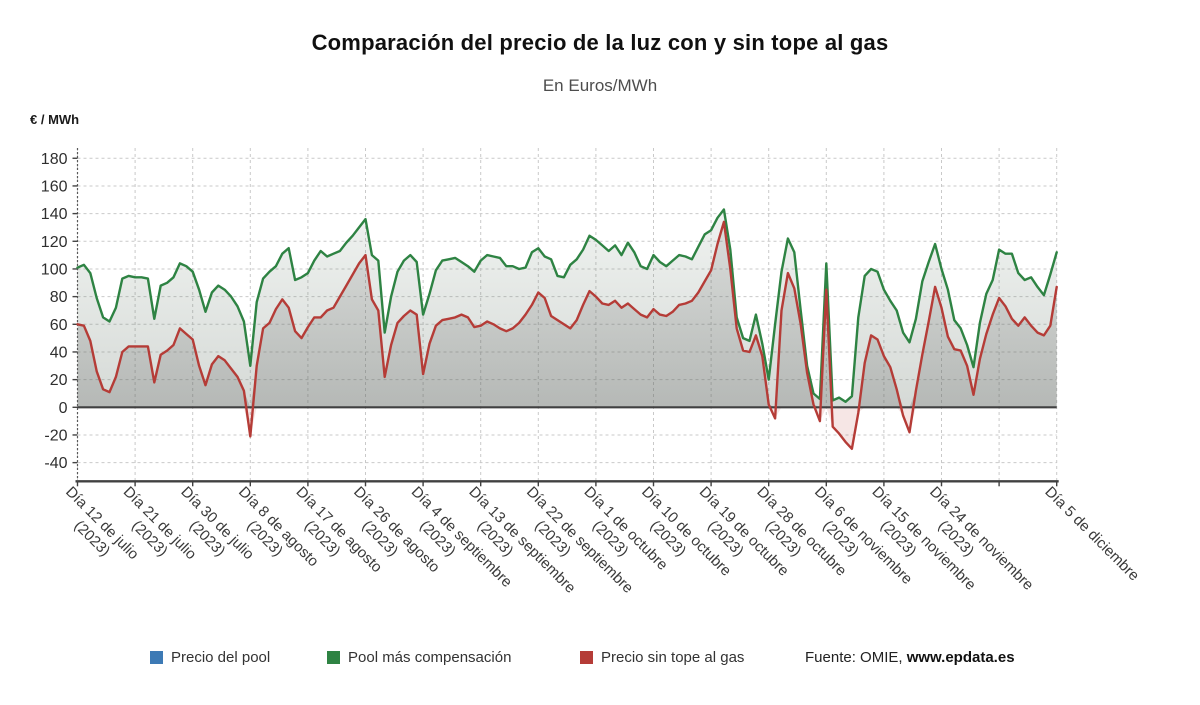  I want to click on legend-item-pool-mas-compensacion: Pool más compensación, so click(419, 657).